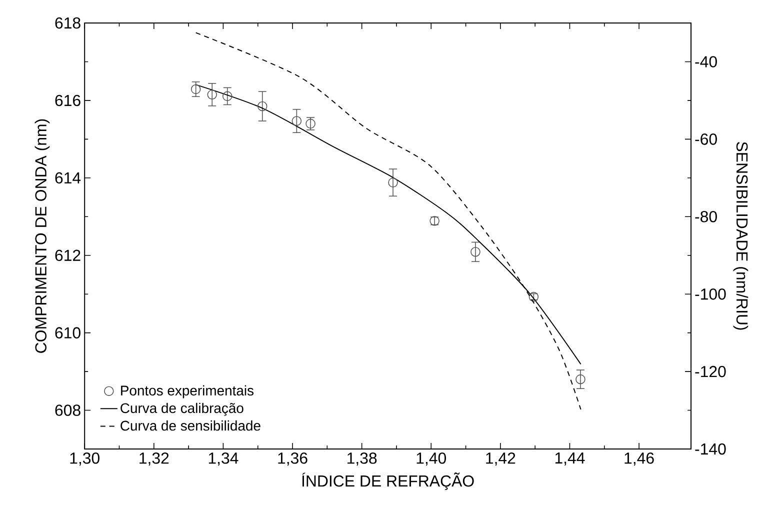 This screenshot has width=774, height=514. I want to click on y-tick-label: 614, so click(68, 178).